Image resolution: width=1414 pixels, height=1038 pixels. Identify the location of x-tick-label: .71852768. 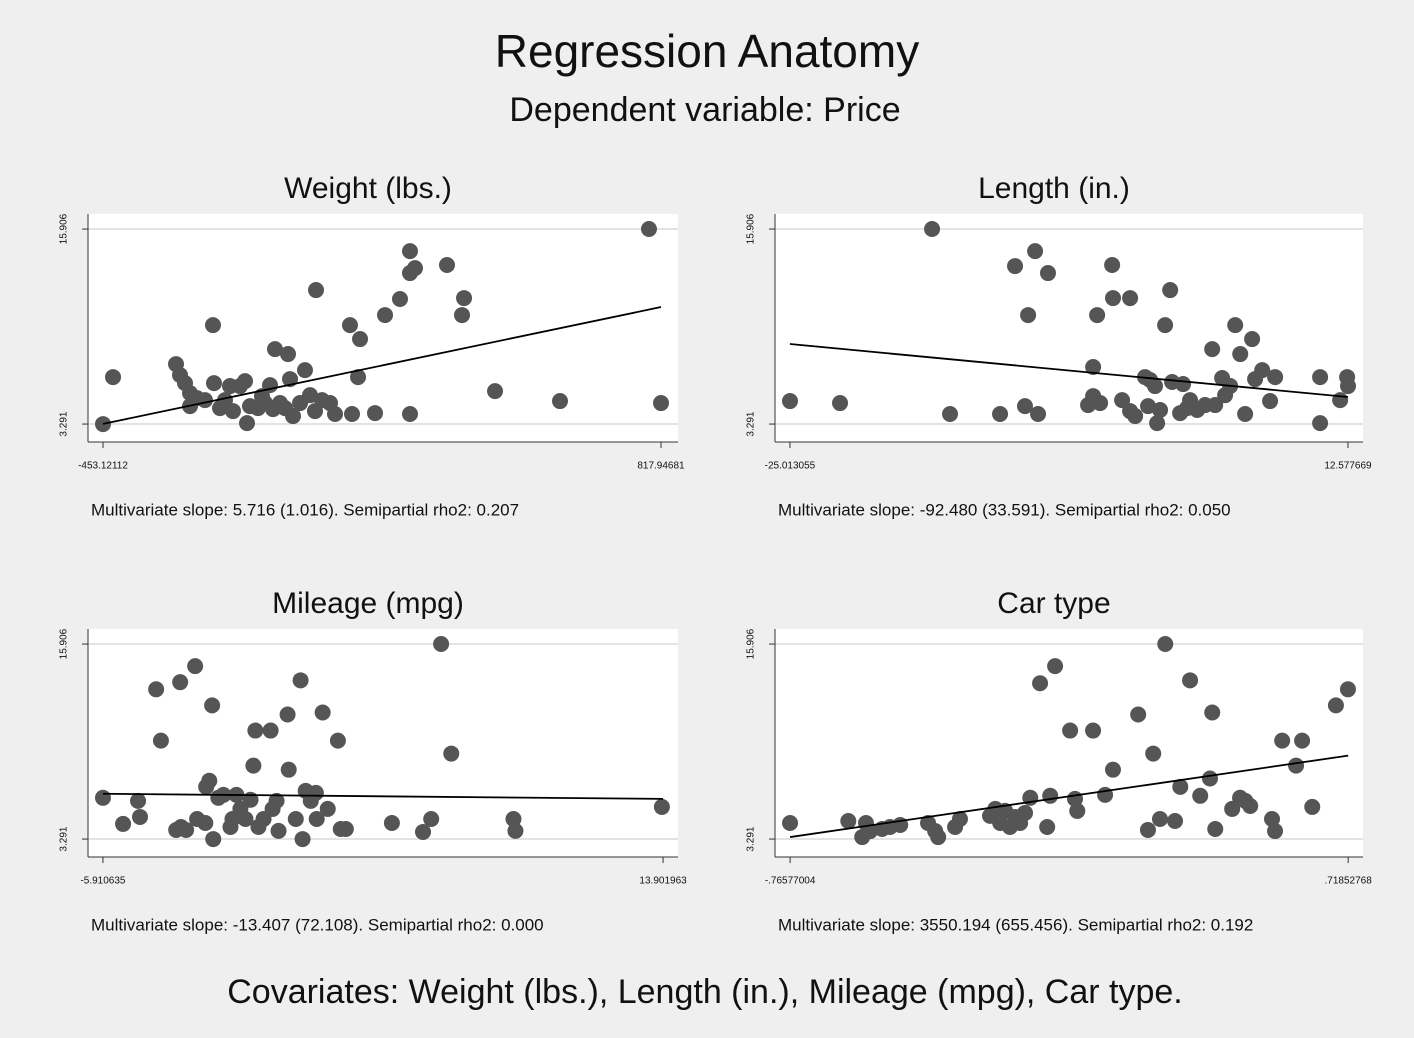
(1349, 881).